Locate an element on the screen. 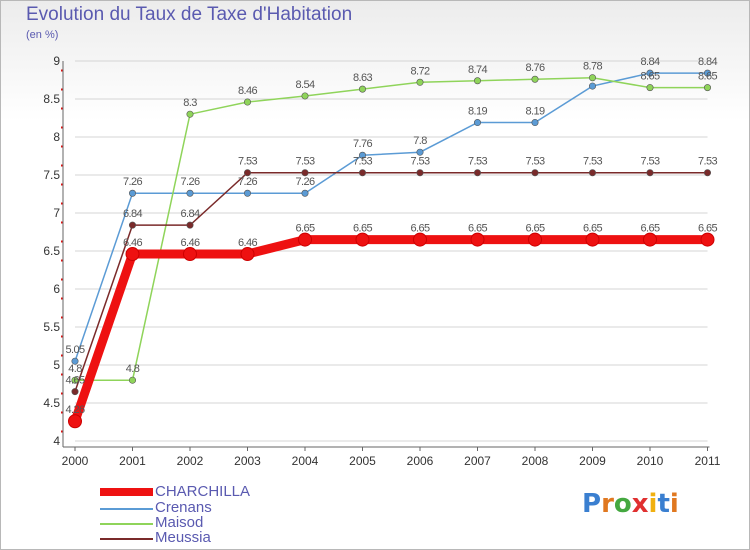 The width and height of the screenshot is (750, 550). data-label-maisod: 8.54 is located at coordinates (304, 85).